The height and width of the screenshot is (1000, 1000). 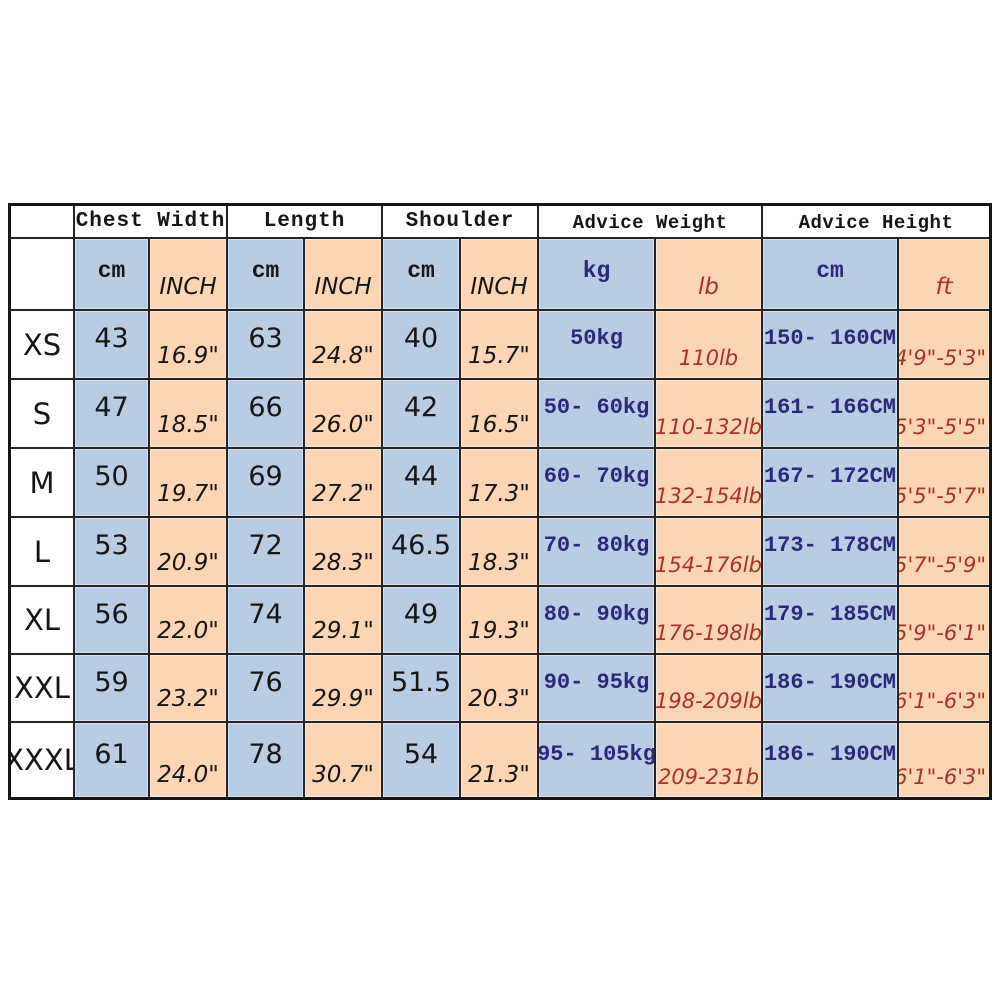 I want to click on m-chest-cm: 50, so click(x=112, y=483).